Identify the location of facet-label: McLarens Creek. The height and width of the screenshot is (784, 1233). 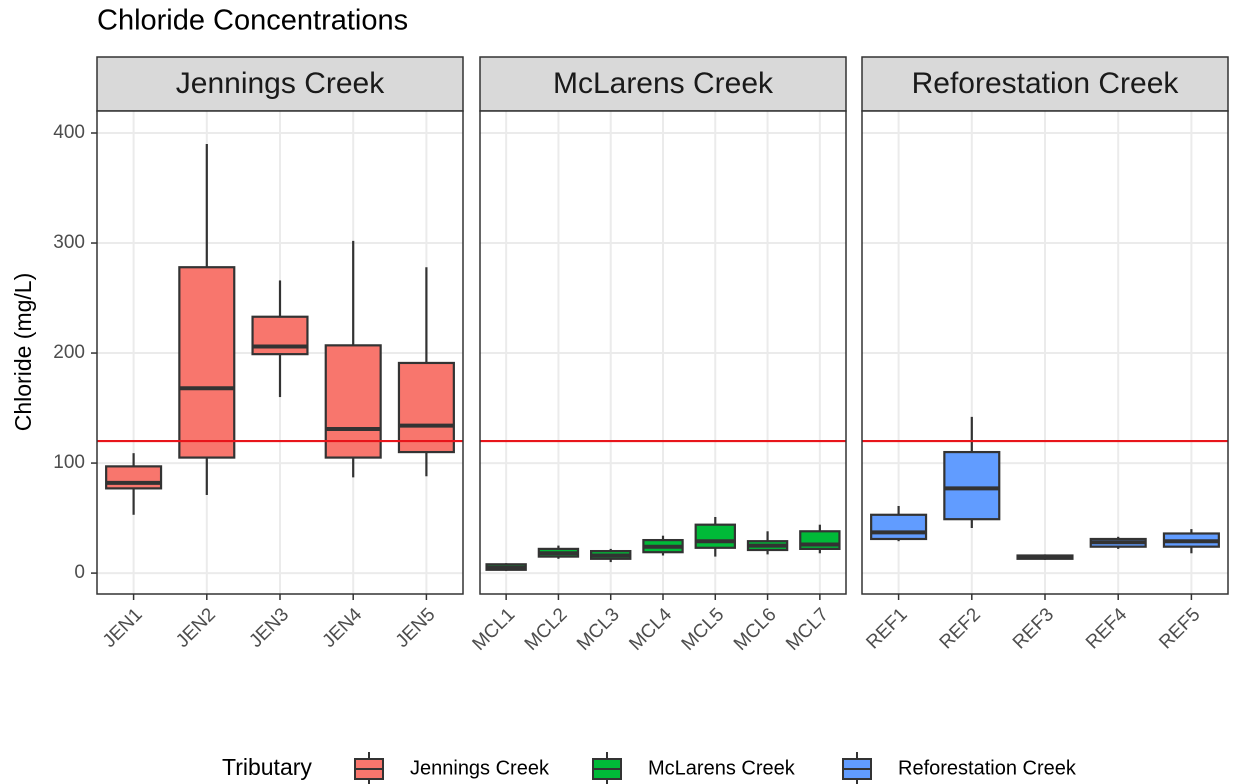
(663, 83).